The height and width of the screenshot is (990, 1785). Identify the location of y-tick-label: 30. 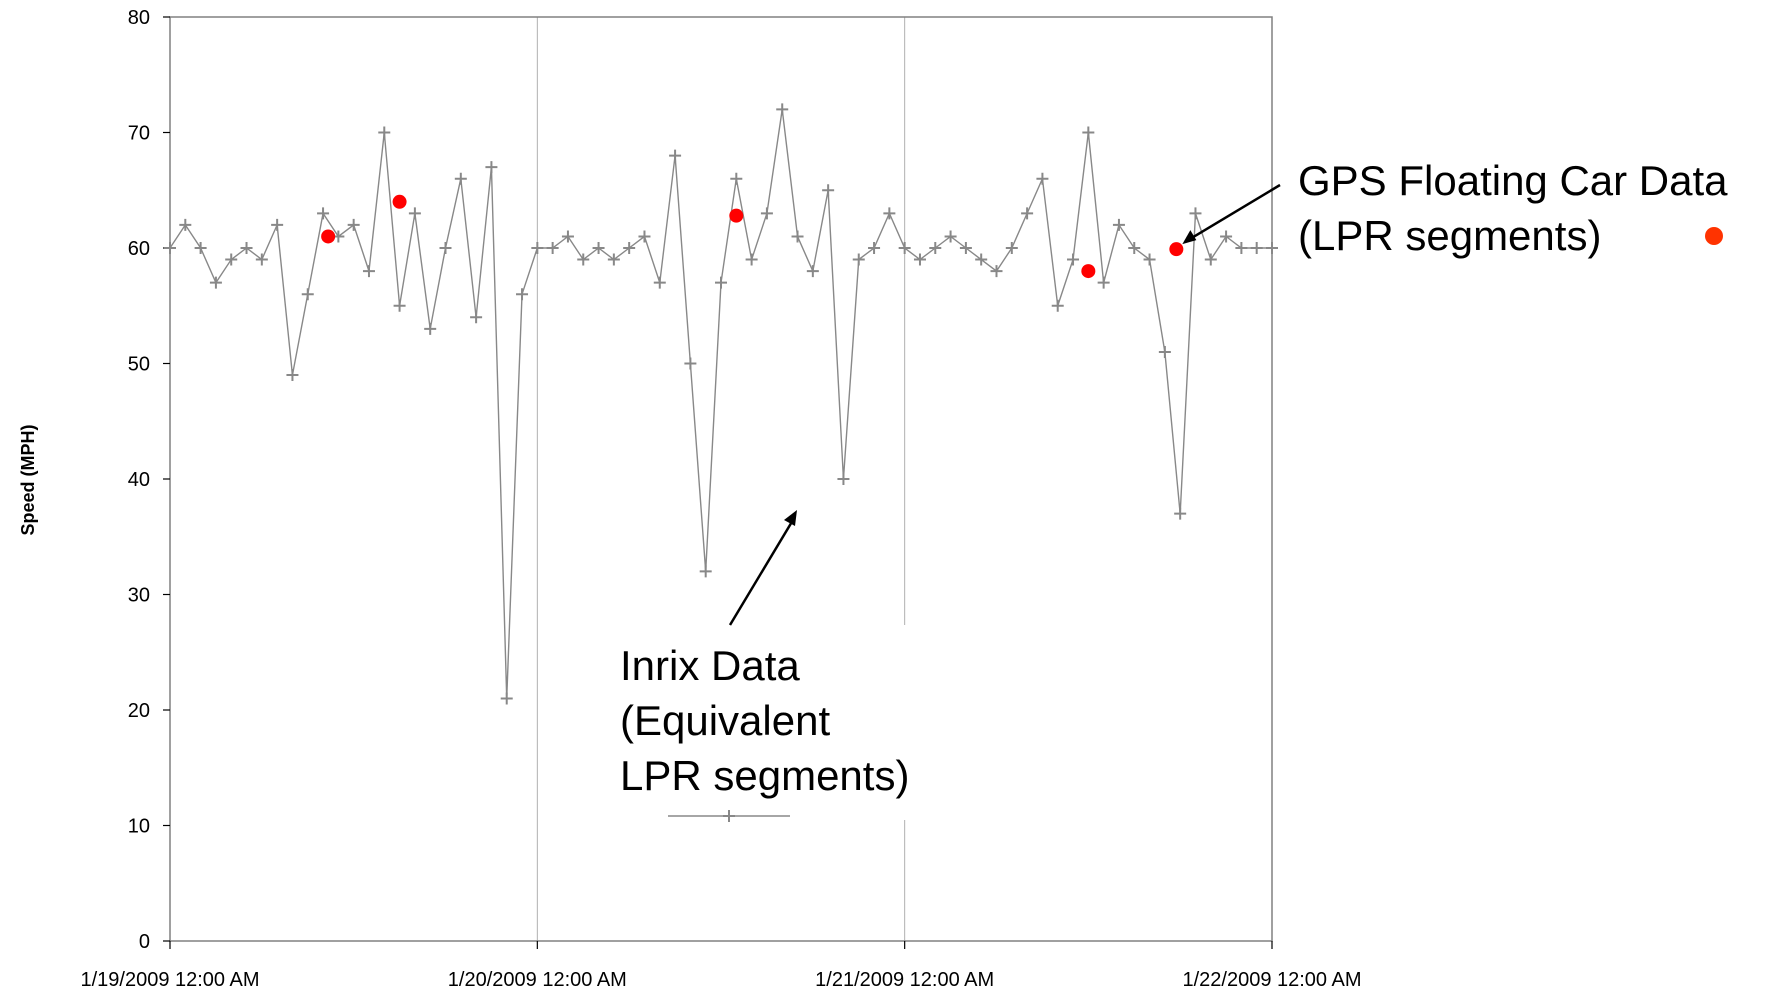
(139, 596).